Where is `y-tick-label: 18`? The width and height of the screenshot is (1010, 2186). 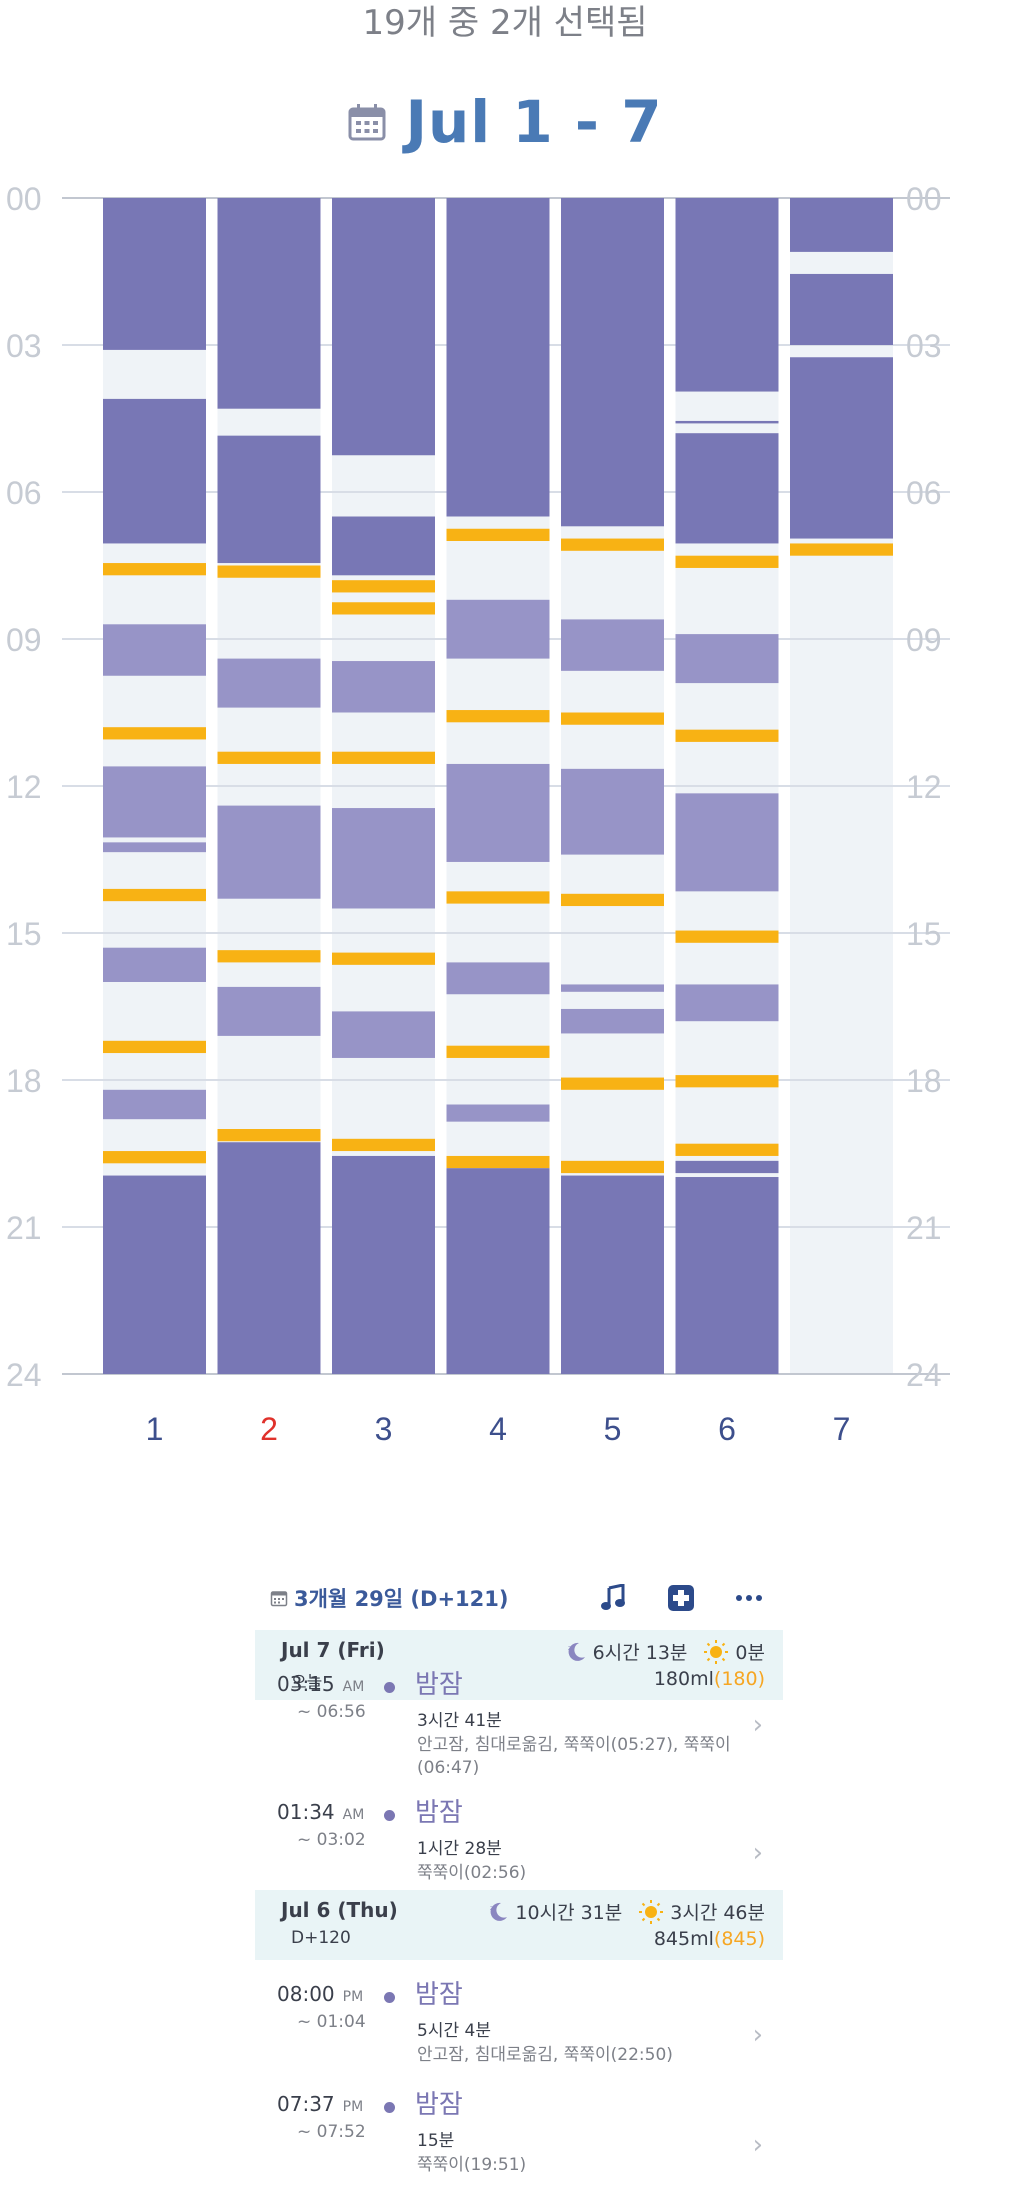 y-tick-label: 18 is located at coordinates (24, 1081).